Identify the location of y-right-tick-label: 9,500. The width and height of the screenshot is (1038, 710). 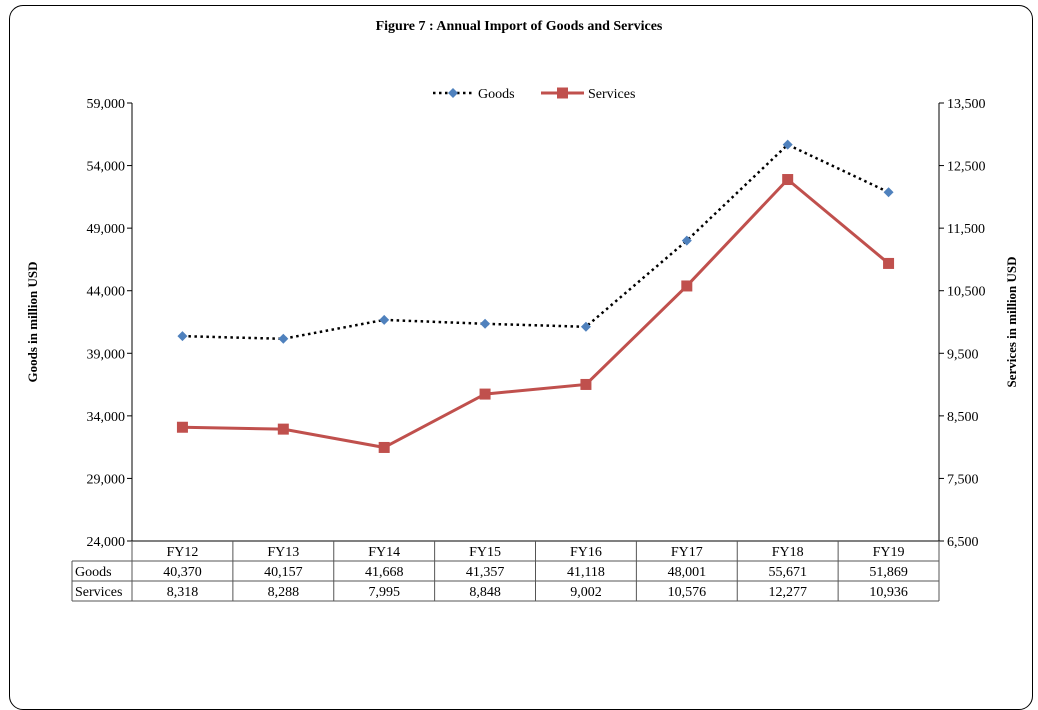
(963, 354).